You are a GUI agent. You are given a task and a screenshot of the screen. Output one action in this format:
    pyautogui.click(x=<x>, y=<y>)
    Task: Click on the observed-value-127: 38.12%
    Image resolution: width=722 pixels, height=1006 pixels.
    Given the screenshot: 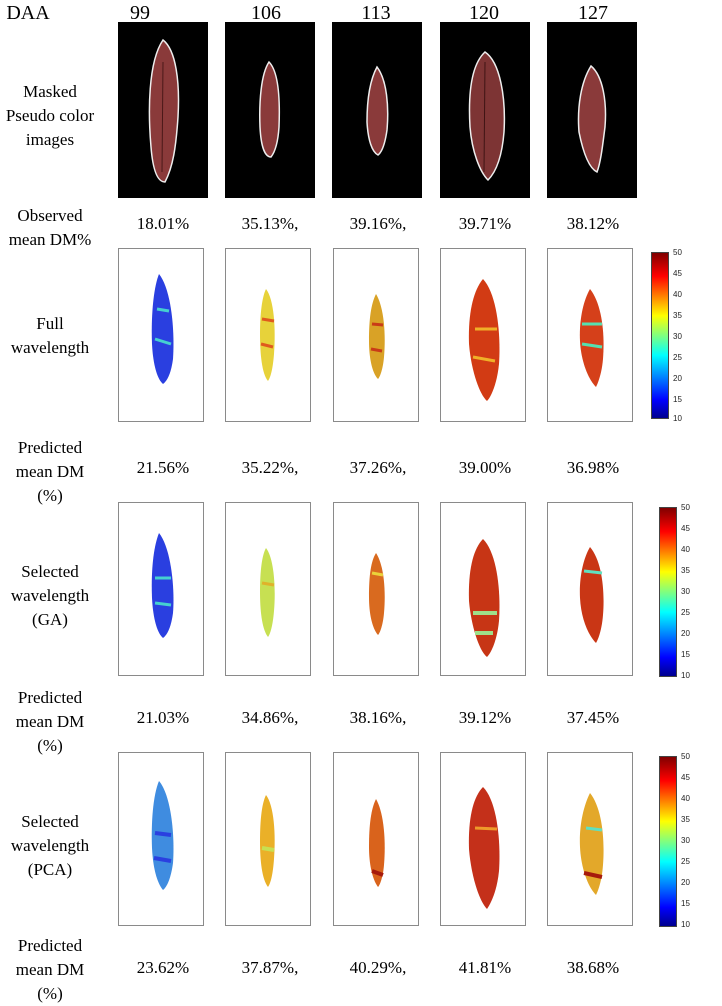 What is the action you would take?
    pyautogui.click(x=593, y=223)
    